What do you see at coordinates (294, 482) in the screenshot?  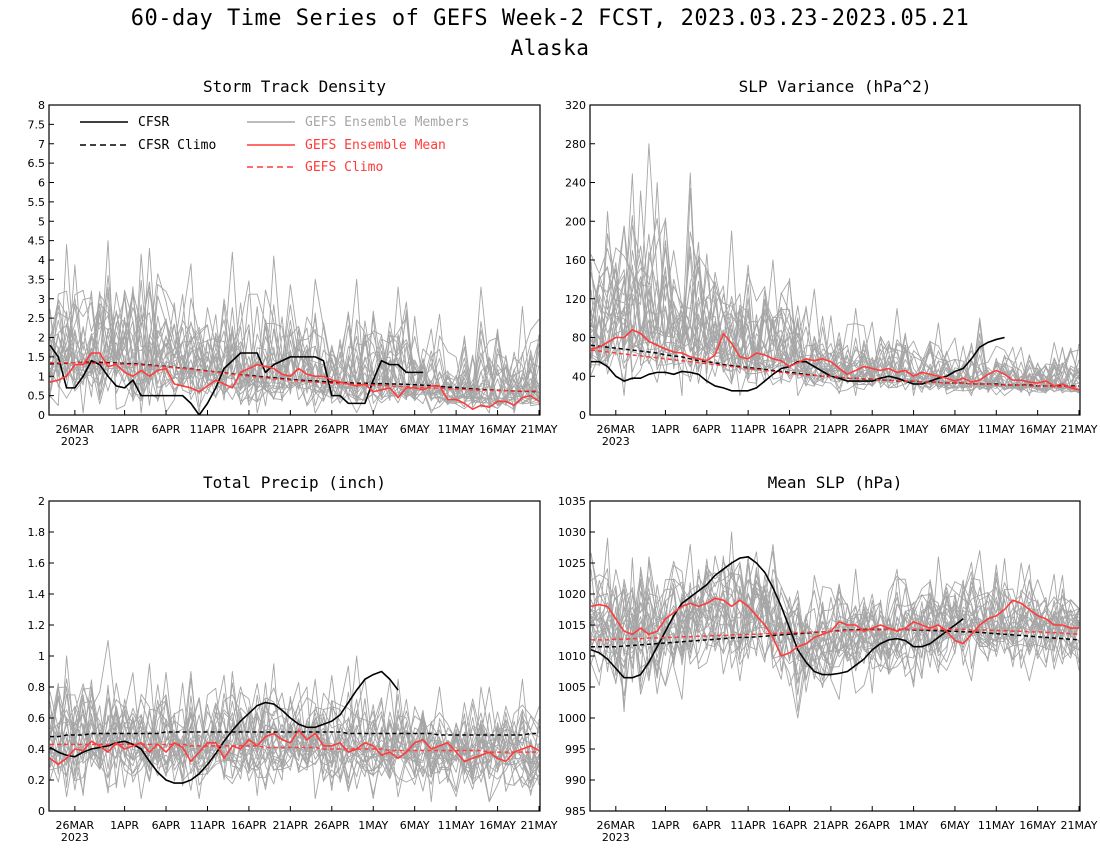 I see `chart-title: Total Precip (inch)` at bounding box center [294, 482].